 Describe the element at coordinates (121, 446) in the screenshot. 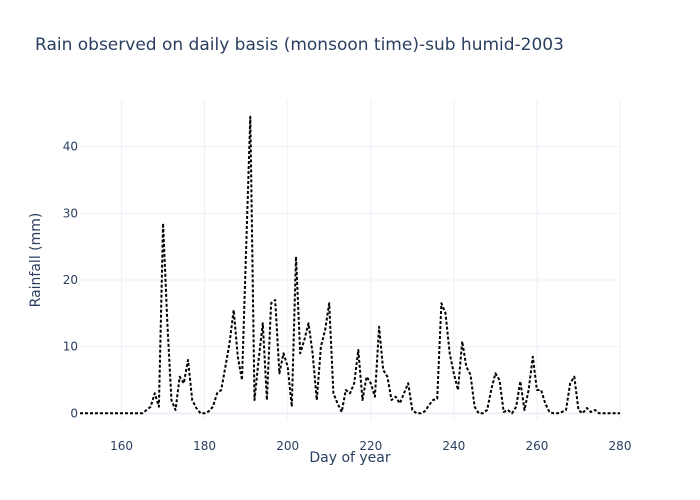

I see `x-tick-label: 160` at that location.